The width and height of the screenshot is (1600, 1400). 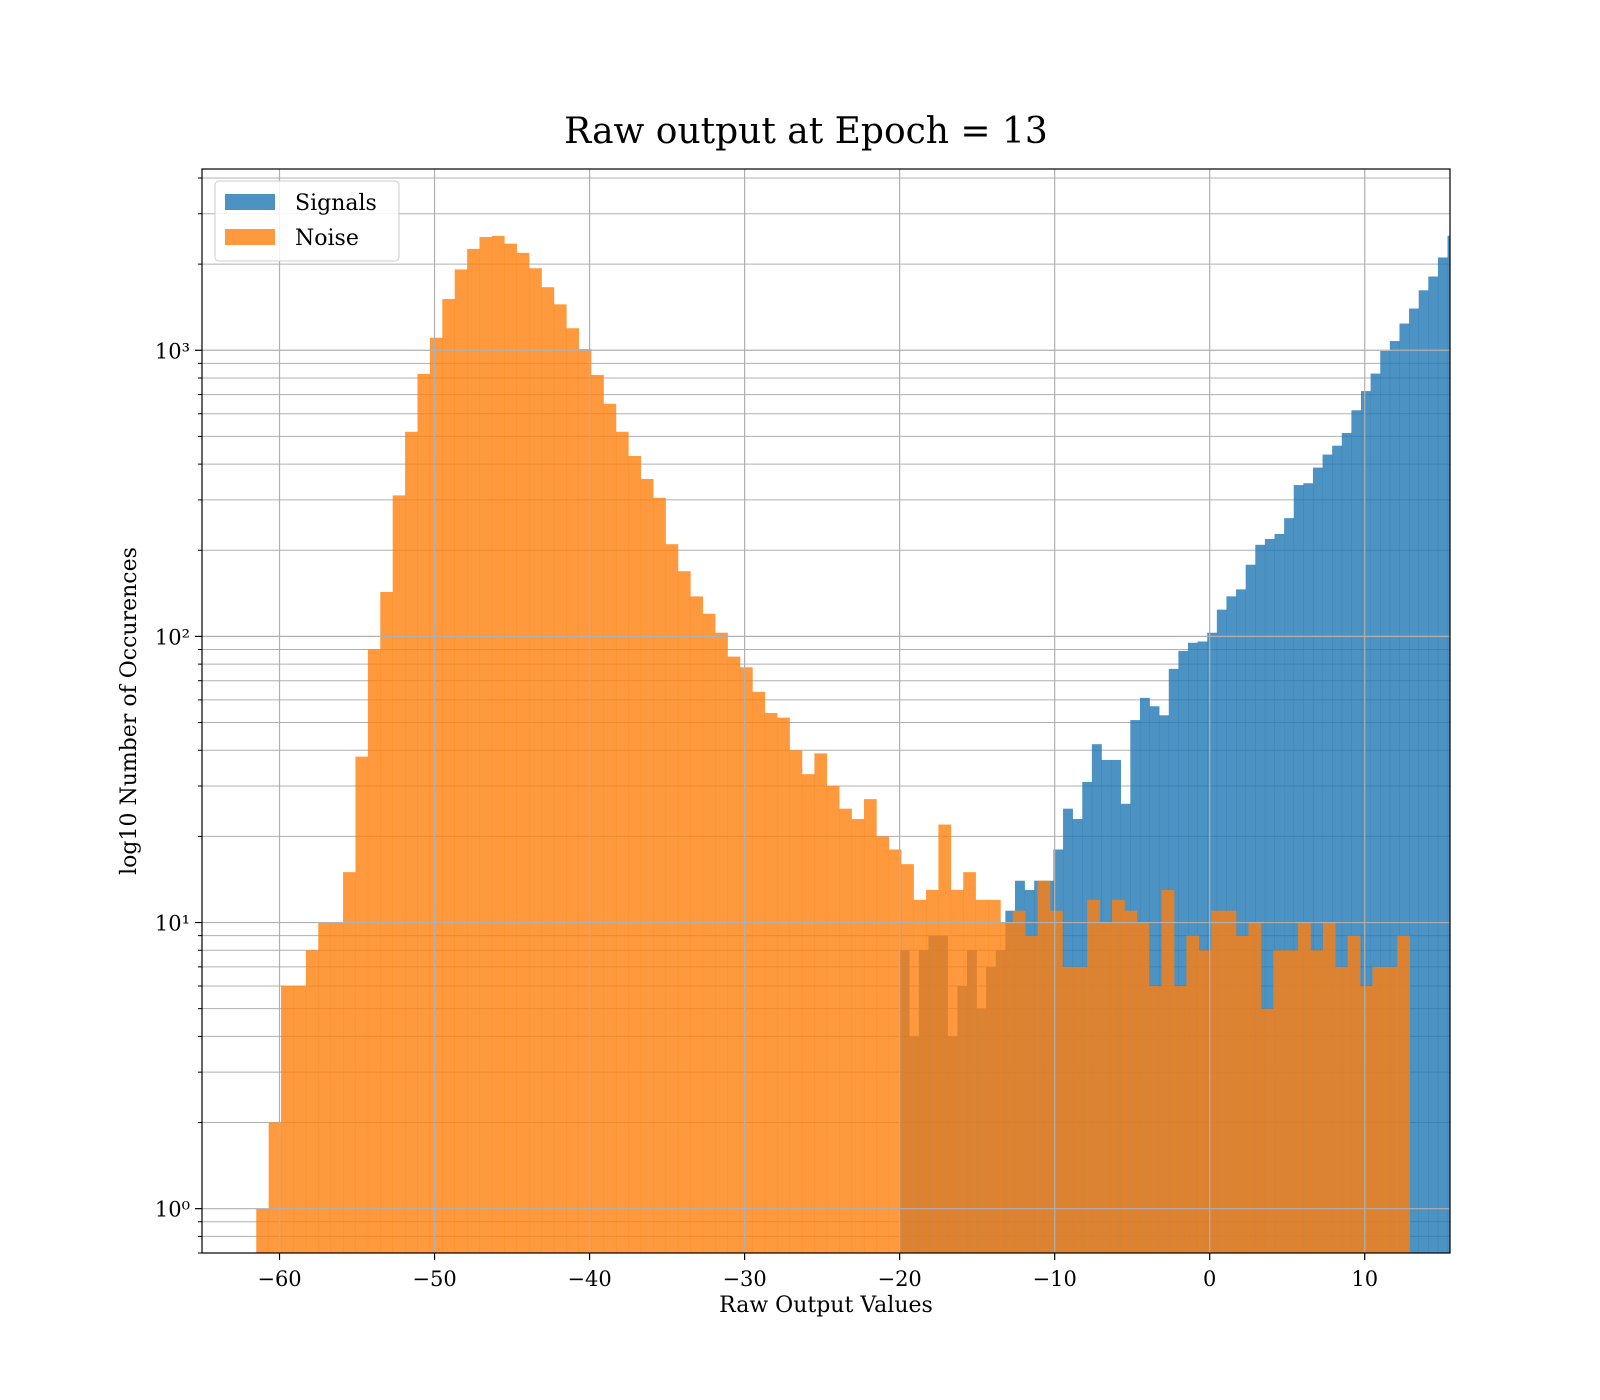 I want to click on legend: Signals Noise, so click(x=307, y=221).